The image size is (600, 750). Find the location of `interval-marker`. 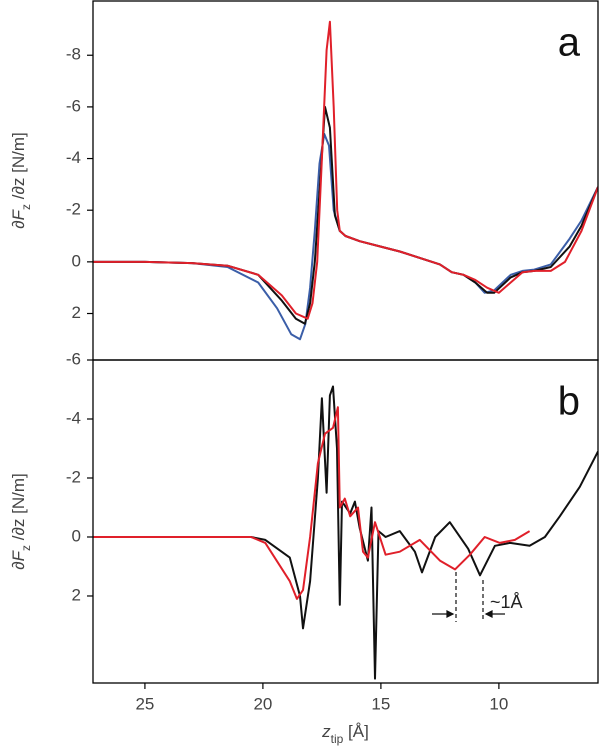

interval-marker is located at coordinates (468, 597).